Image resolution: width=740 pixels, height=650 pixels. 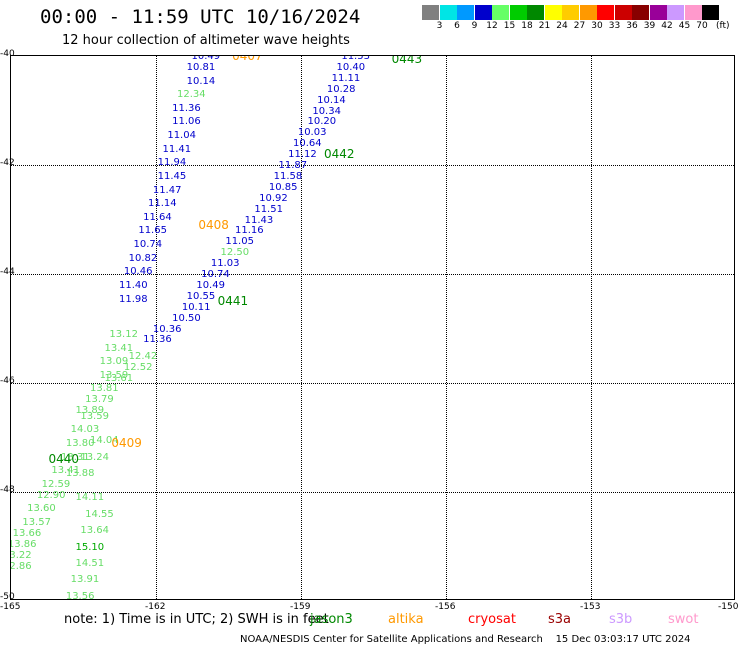 What do you see at coordinates (80, 443) in the screenshot?
I see `wave-height-label: 13.80` at bounding box center [80, 443].